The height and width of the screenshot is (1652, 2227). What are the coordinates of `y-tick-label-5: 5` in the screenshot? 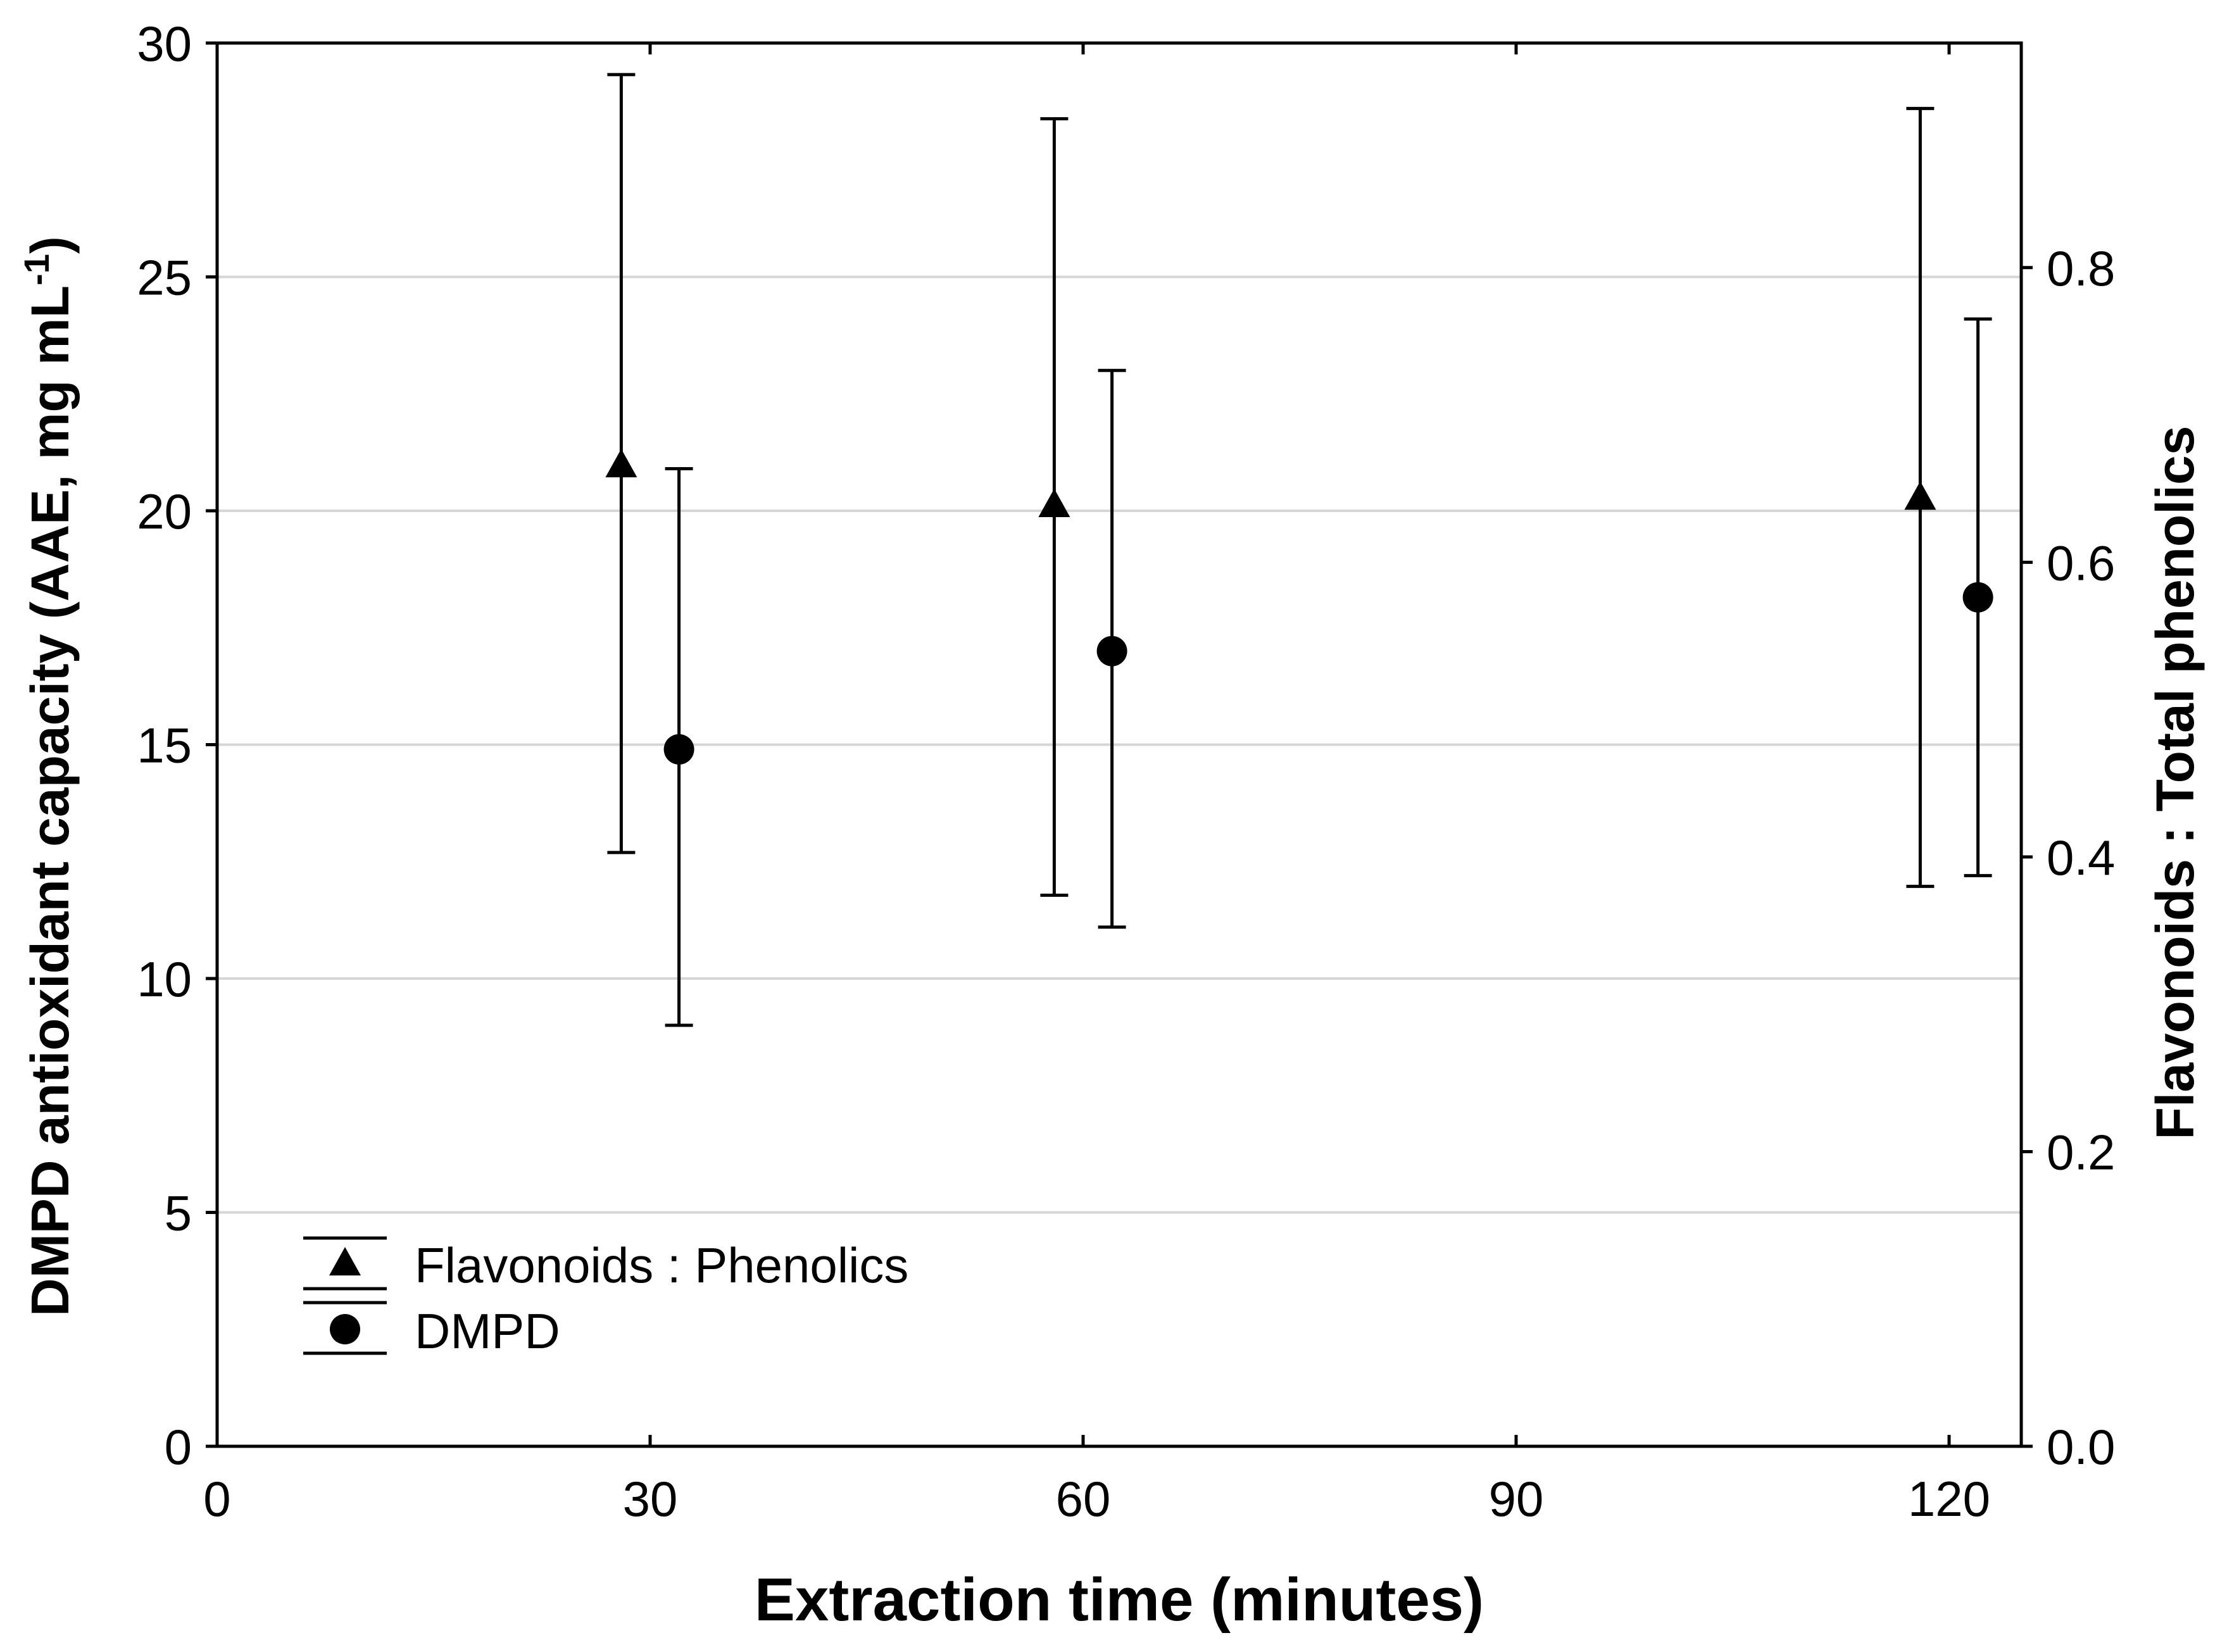 It's located at (178, 1213).